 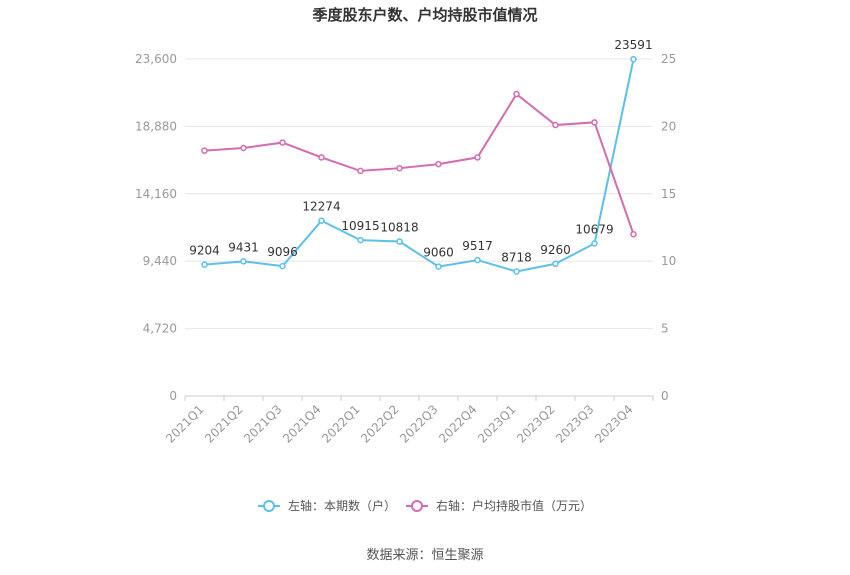 I want to click on source-text: 数据来源：恒生聚源, so click(x=424, y=555).